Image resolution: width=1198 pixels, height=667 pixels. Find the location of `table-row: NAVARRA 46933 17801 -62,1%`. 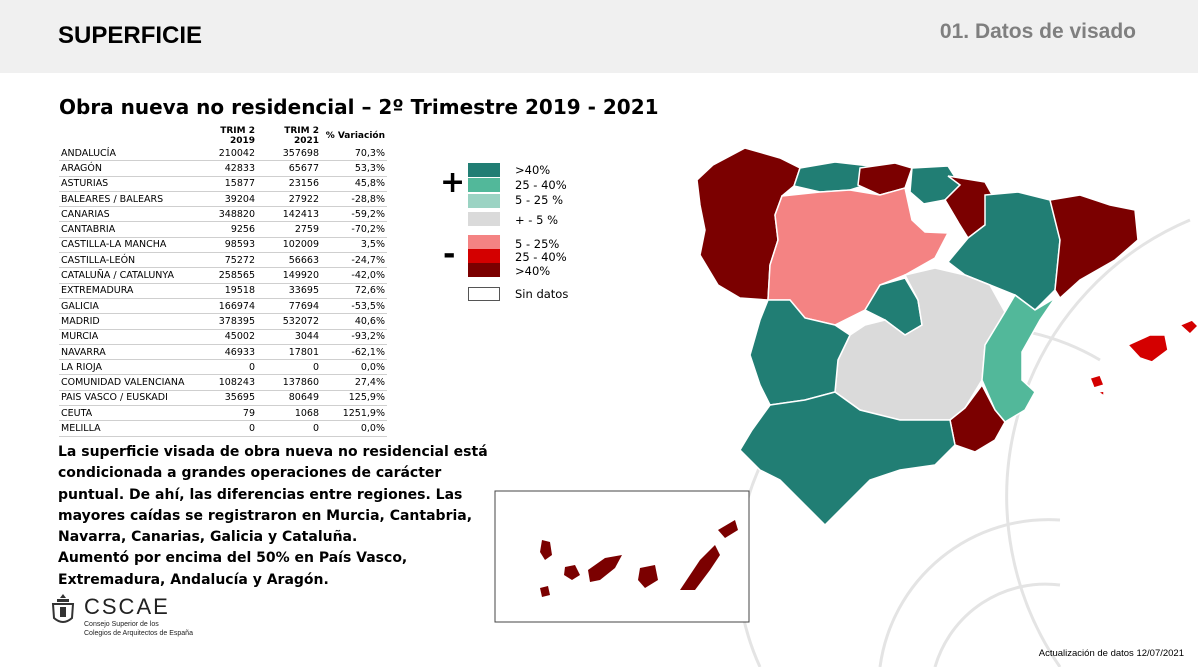

table-row: NAVARRA 46933 17801 -62,1% is located at coordinates (223, 352).